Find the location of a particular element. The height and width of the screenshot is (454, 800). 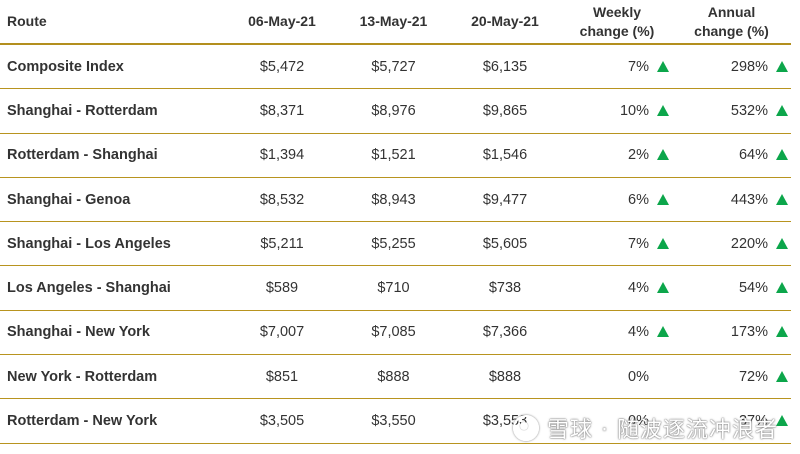

weekly-change-value: 2% is located at coordinates (638, 155).